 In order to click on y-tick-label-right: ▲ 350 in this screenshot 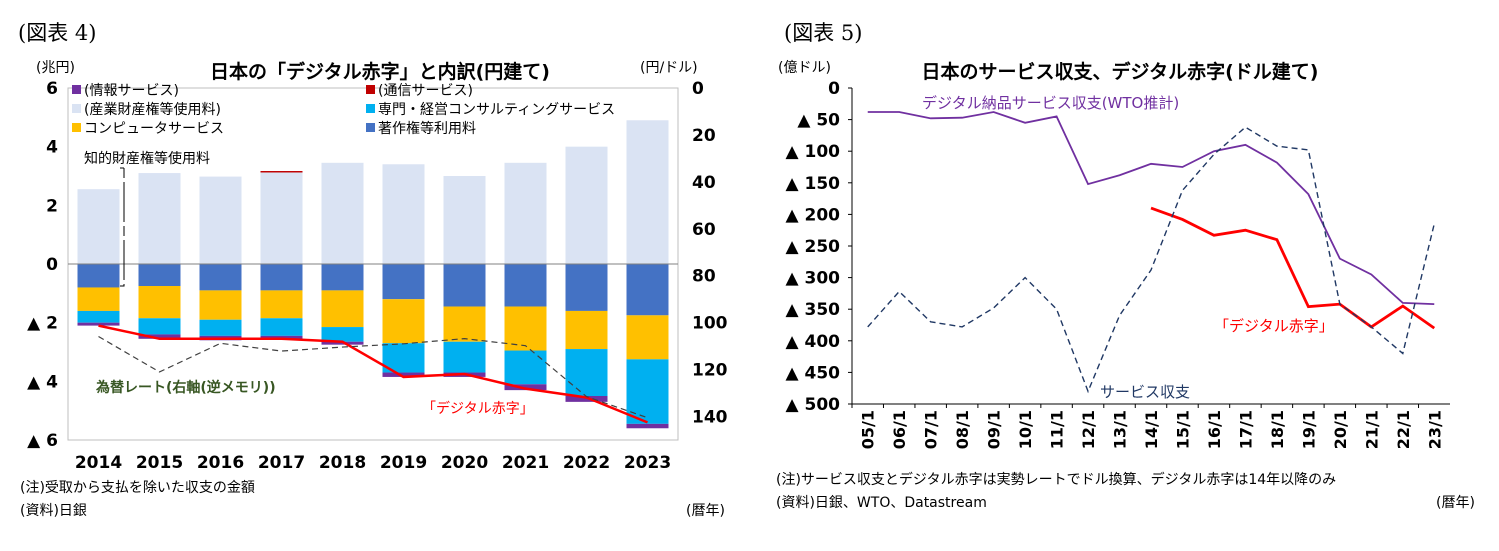, I will do `click(813, 310)`.